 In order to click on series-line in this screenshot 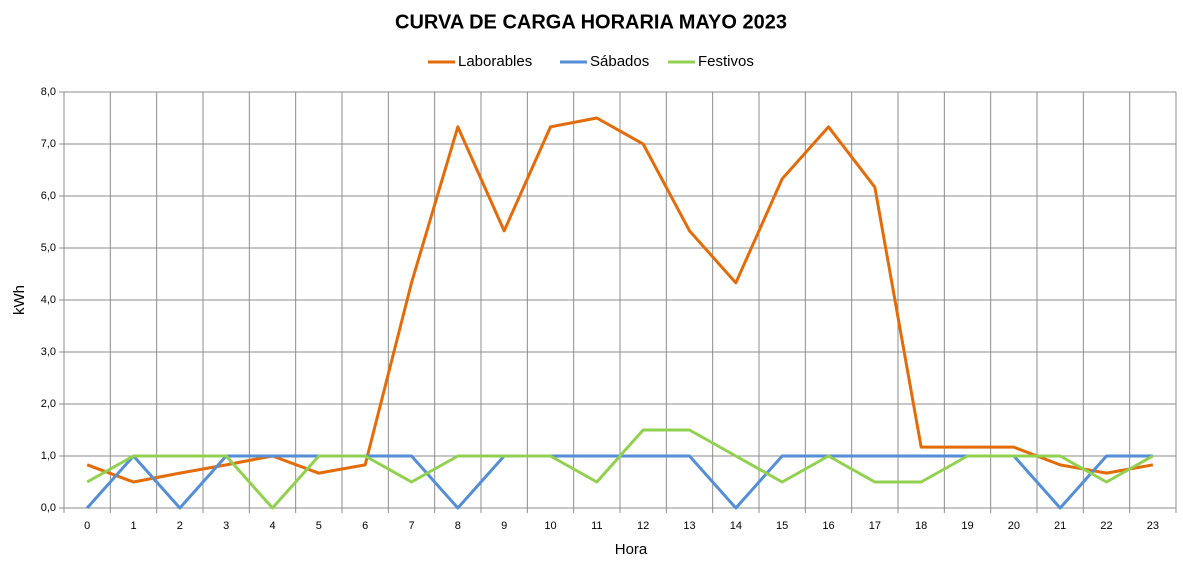, I will do `click(620, 469)`.